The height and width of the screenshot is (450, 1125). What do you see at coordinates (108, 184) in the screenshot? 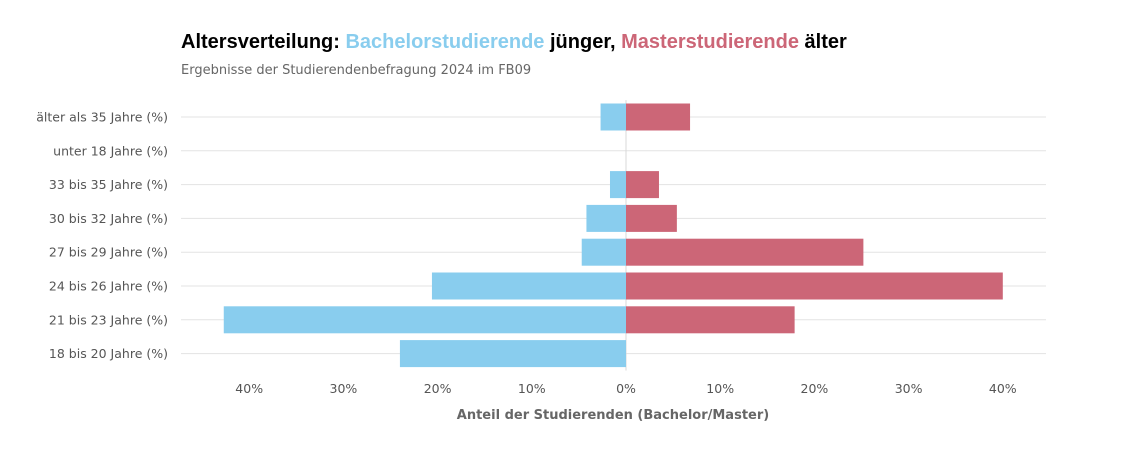
I see `category-label: 33 bis 35 Jahre (%)` at bounding box center [108, 184].